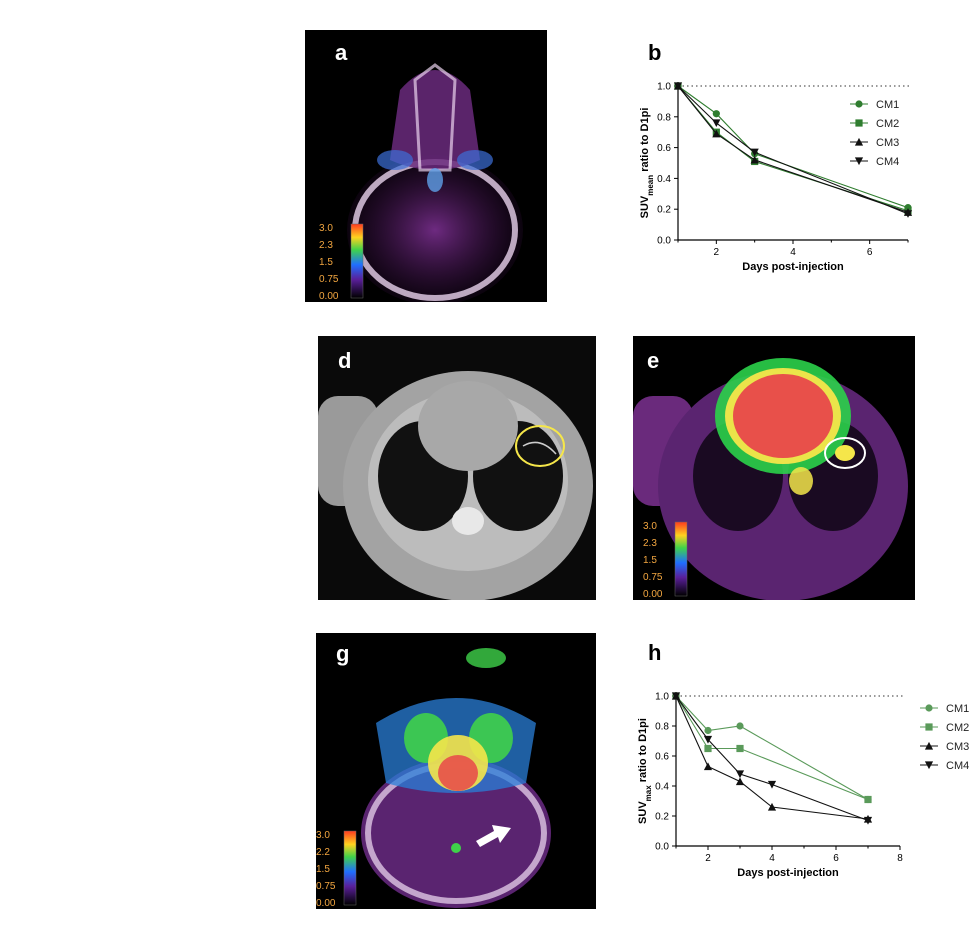 Image resolution: width=978 pixels, height=925 pixels. What do you see at coordinates (887, 105) in the screenshot?
I see `legend-label-CM1: CM1` at bounding box center [887, 105].